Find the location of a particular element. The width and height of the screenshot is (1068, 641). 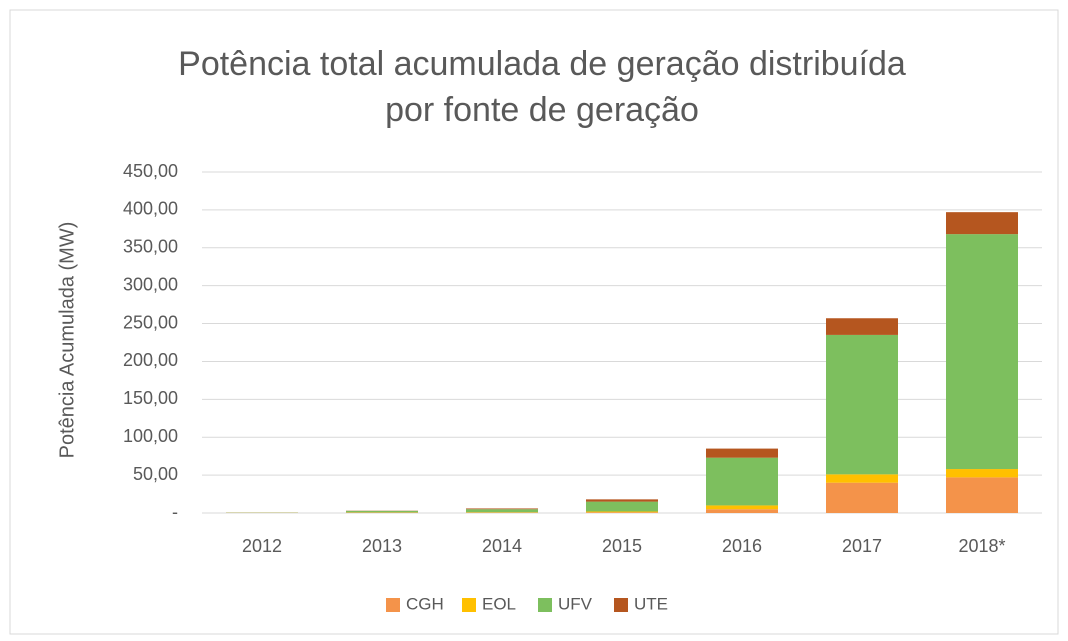

y-tick-label: 450,00 is located at coordinates (150, 171).